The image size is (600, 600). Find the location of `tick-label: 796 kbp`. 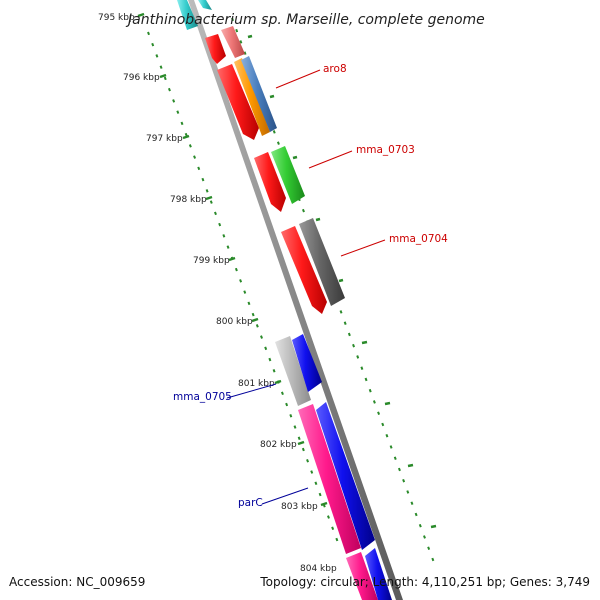

tick-label: 796 kbp is located at coordinates (141, 78).